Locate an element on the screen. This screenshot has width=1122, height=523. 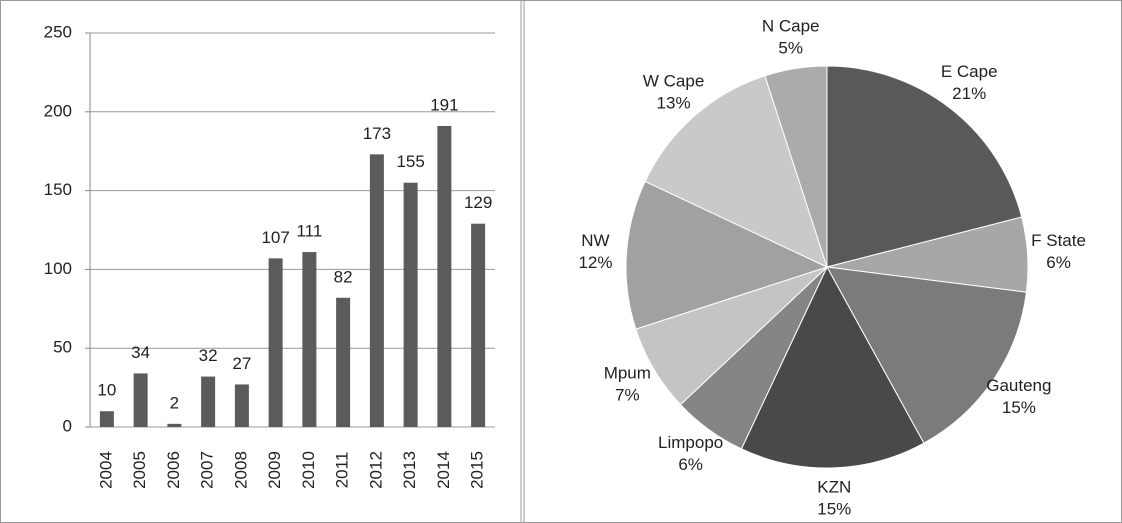
data-label: 34 is located at coordinates (140, 352).